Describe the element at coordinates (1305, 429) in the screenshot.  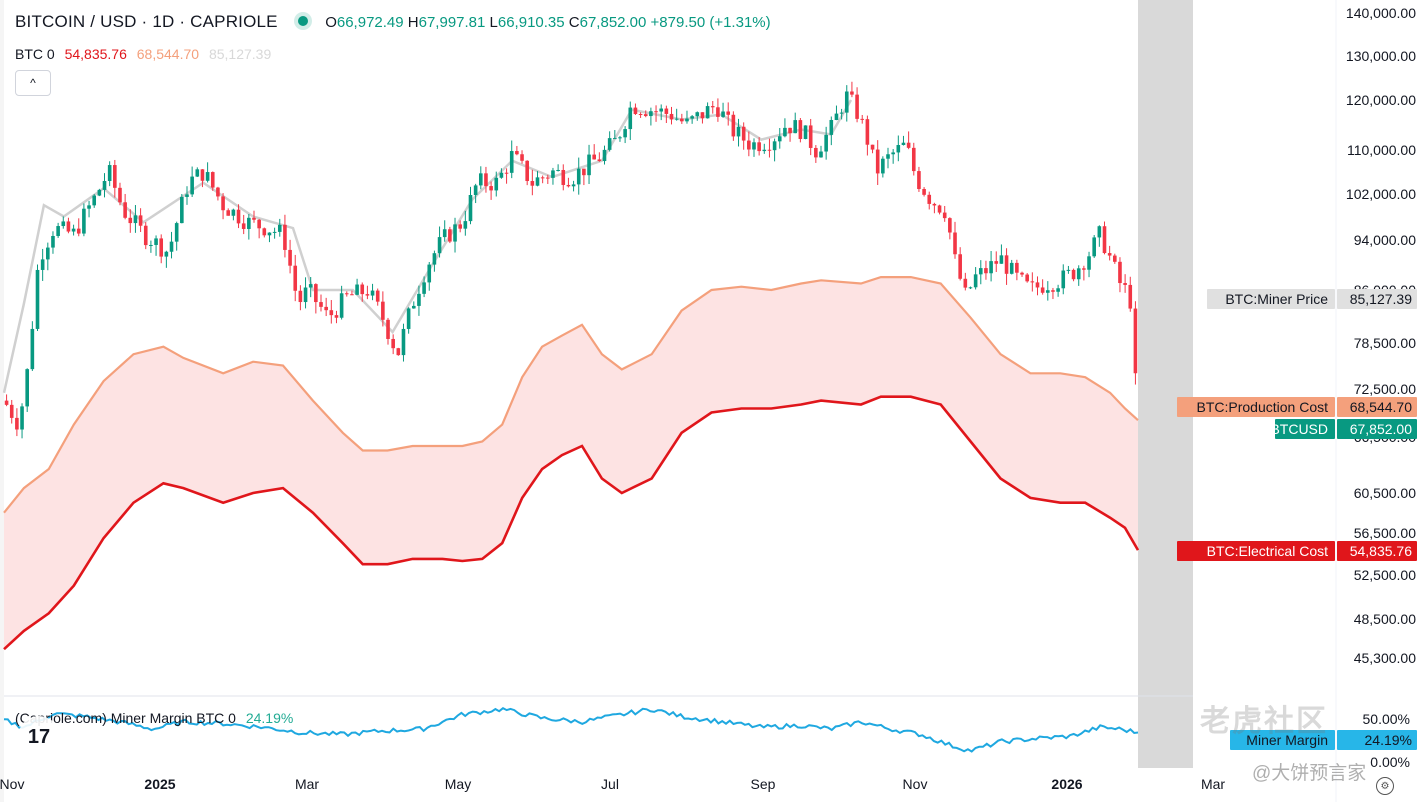
I see `btcusd-name-tag` at that location.